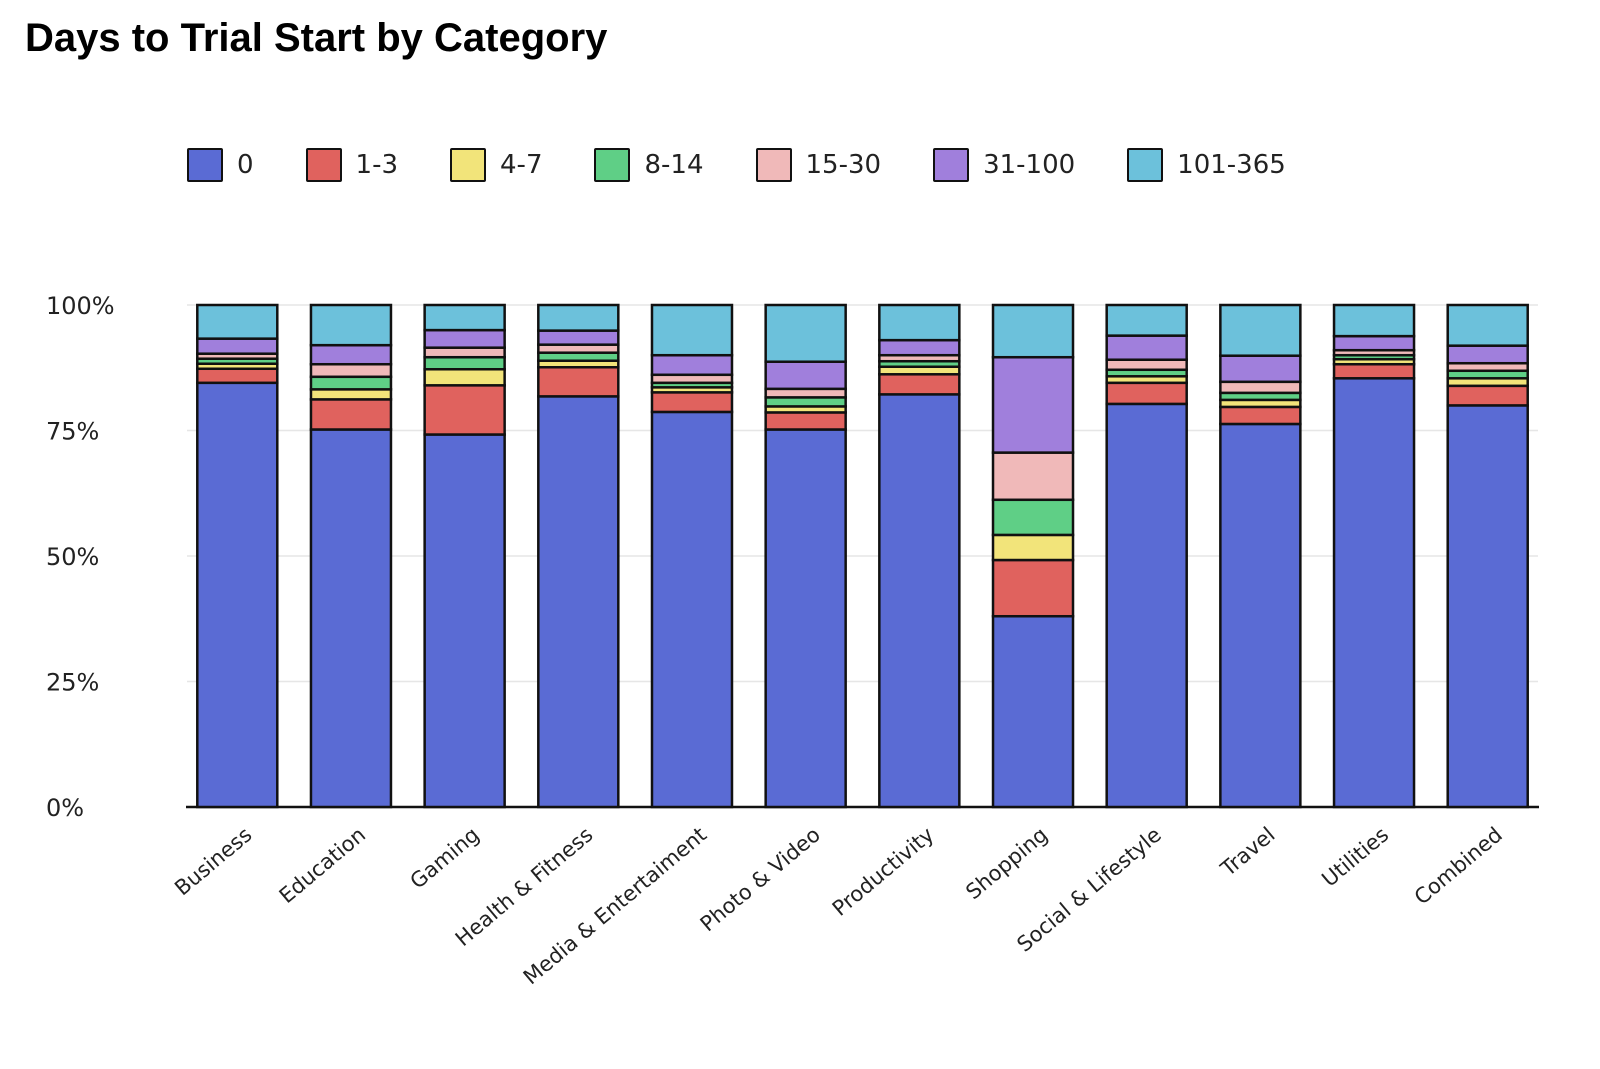 The width and height of the screenshot is (1600, 1069). I want to click on x-tick-label: Travel, so click(1248, 851).